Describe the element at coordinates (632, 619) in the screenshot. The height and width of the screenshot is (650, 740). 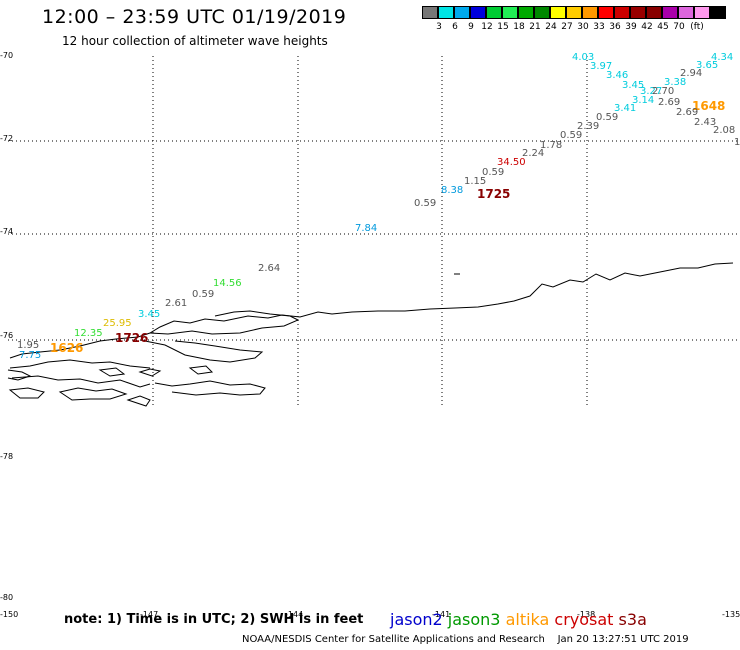
I see `satellite-name: s3a` at that location.